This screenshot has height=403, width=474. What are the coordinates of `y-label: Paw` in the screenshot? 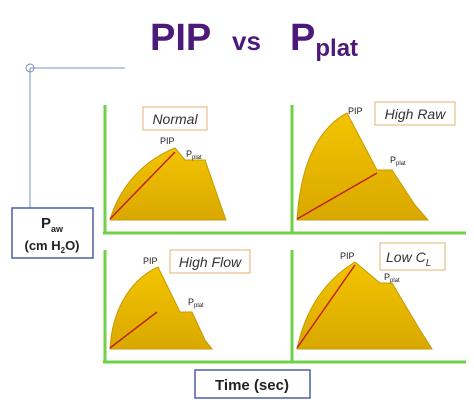 It's located at (52, 224).